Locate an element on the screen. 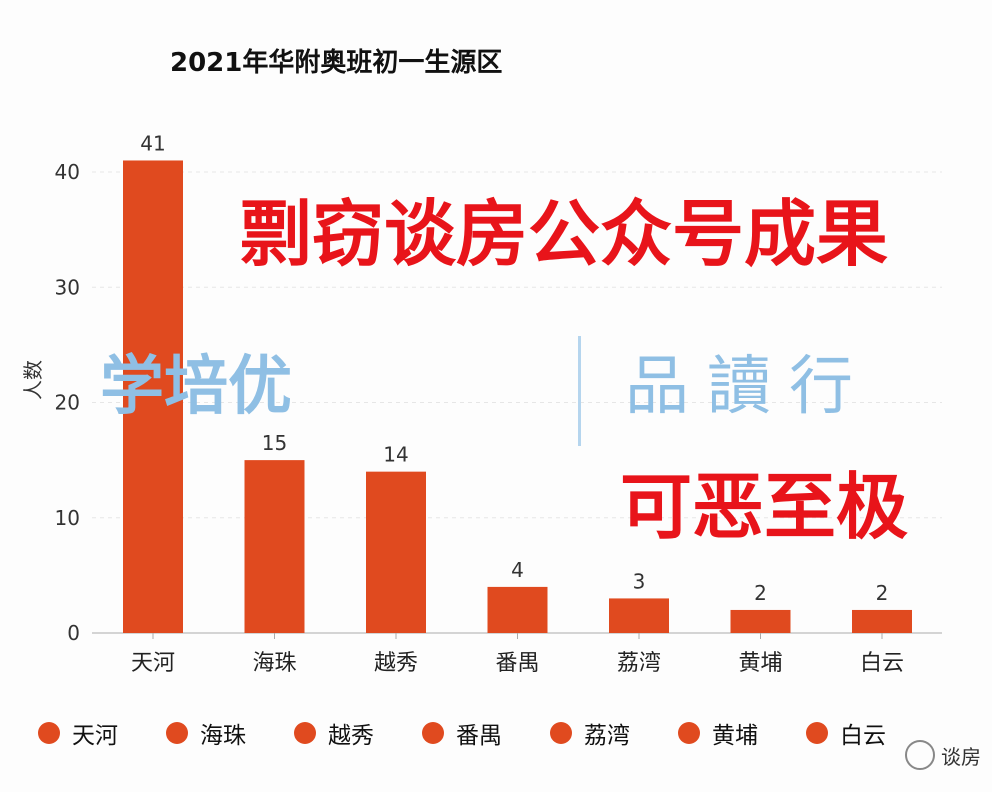 The image size is (992, 792). bar-番禺 is located at coordinates (517, 609).